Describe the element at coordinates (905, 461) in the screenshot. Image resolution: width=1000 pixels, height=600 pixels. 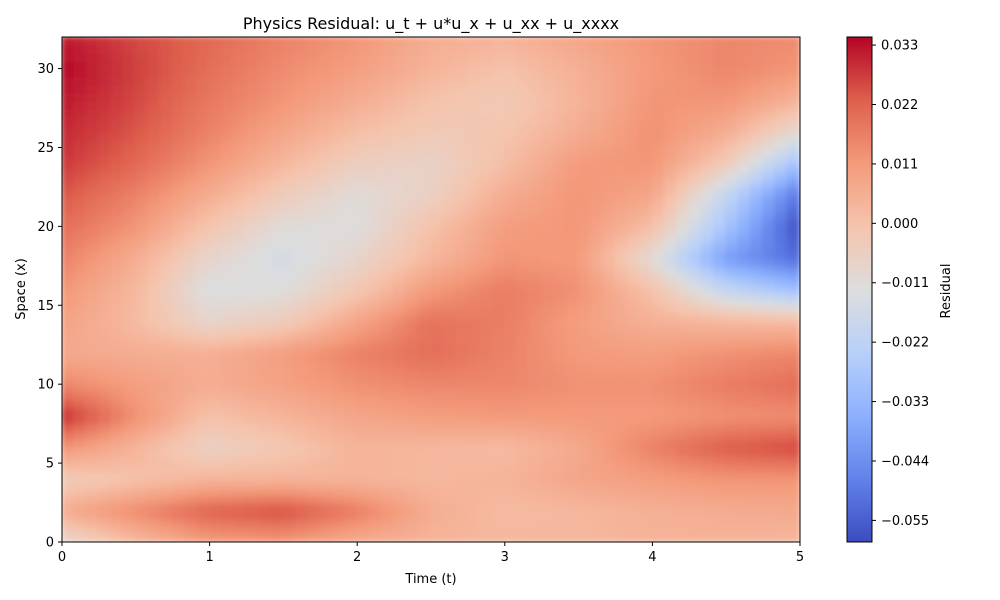
I see `colorbar-tick-label: −0.044` at that location.